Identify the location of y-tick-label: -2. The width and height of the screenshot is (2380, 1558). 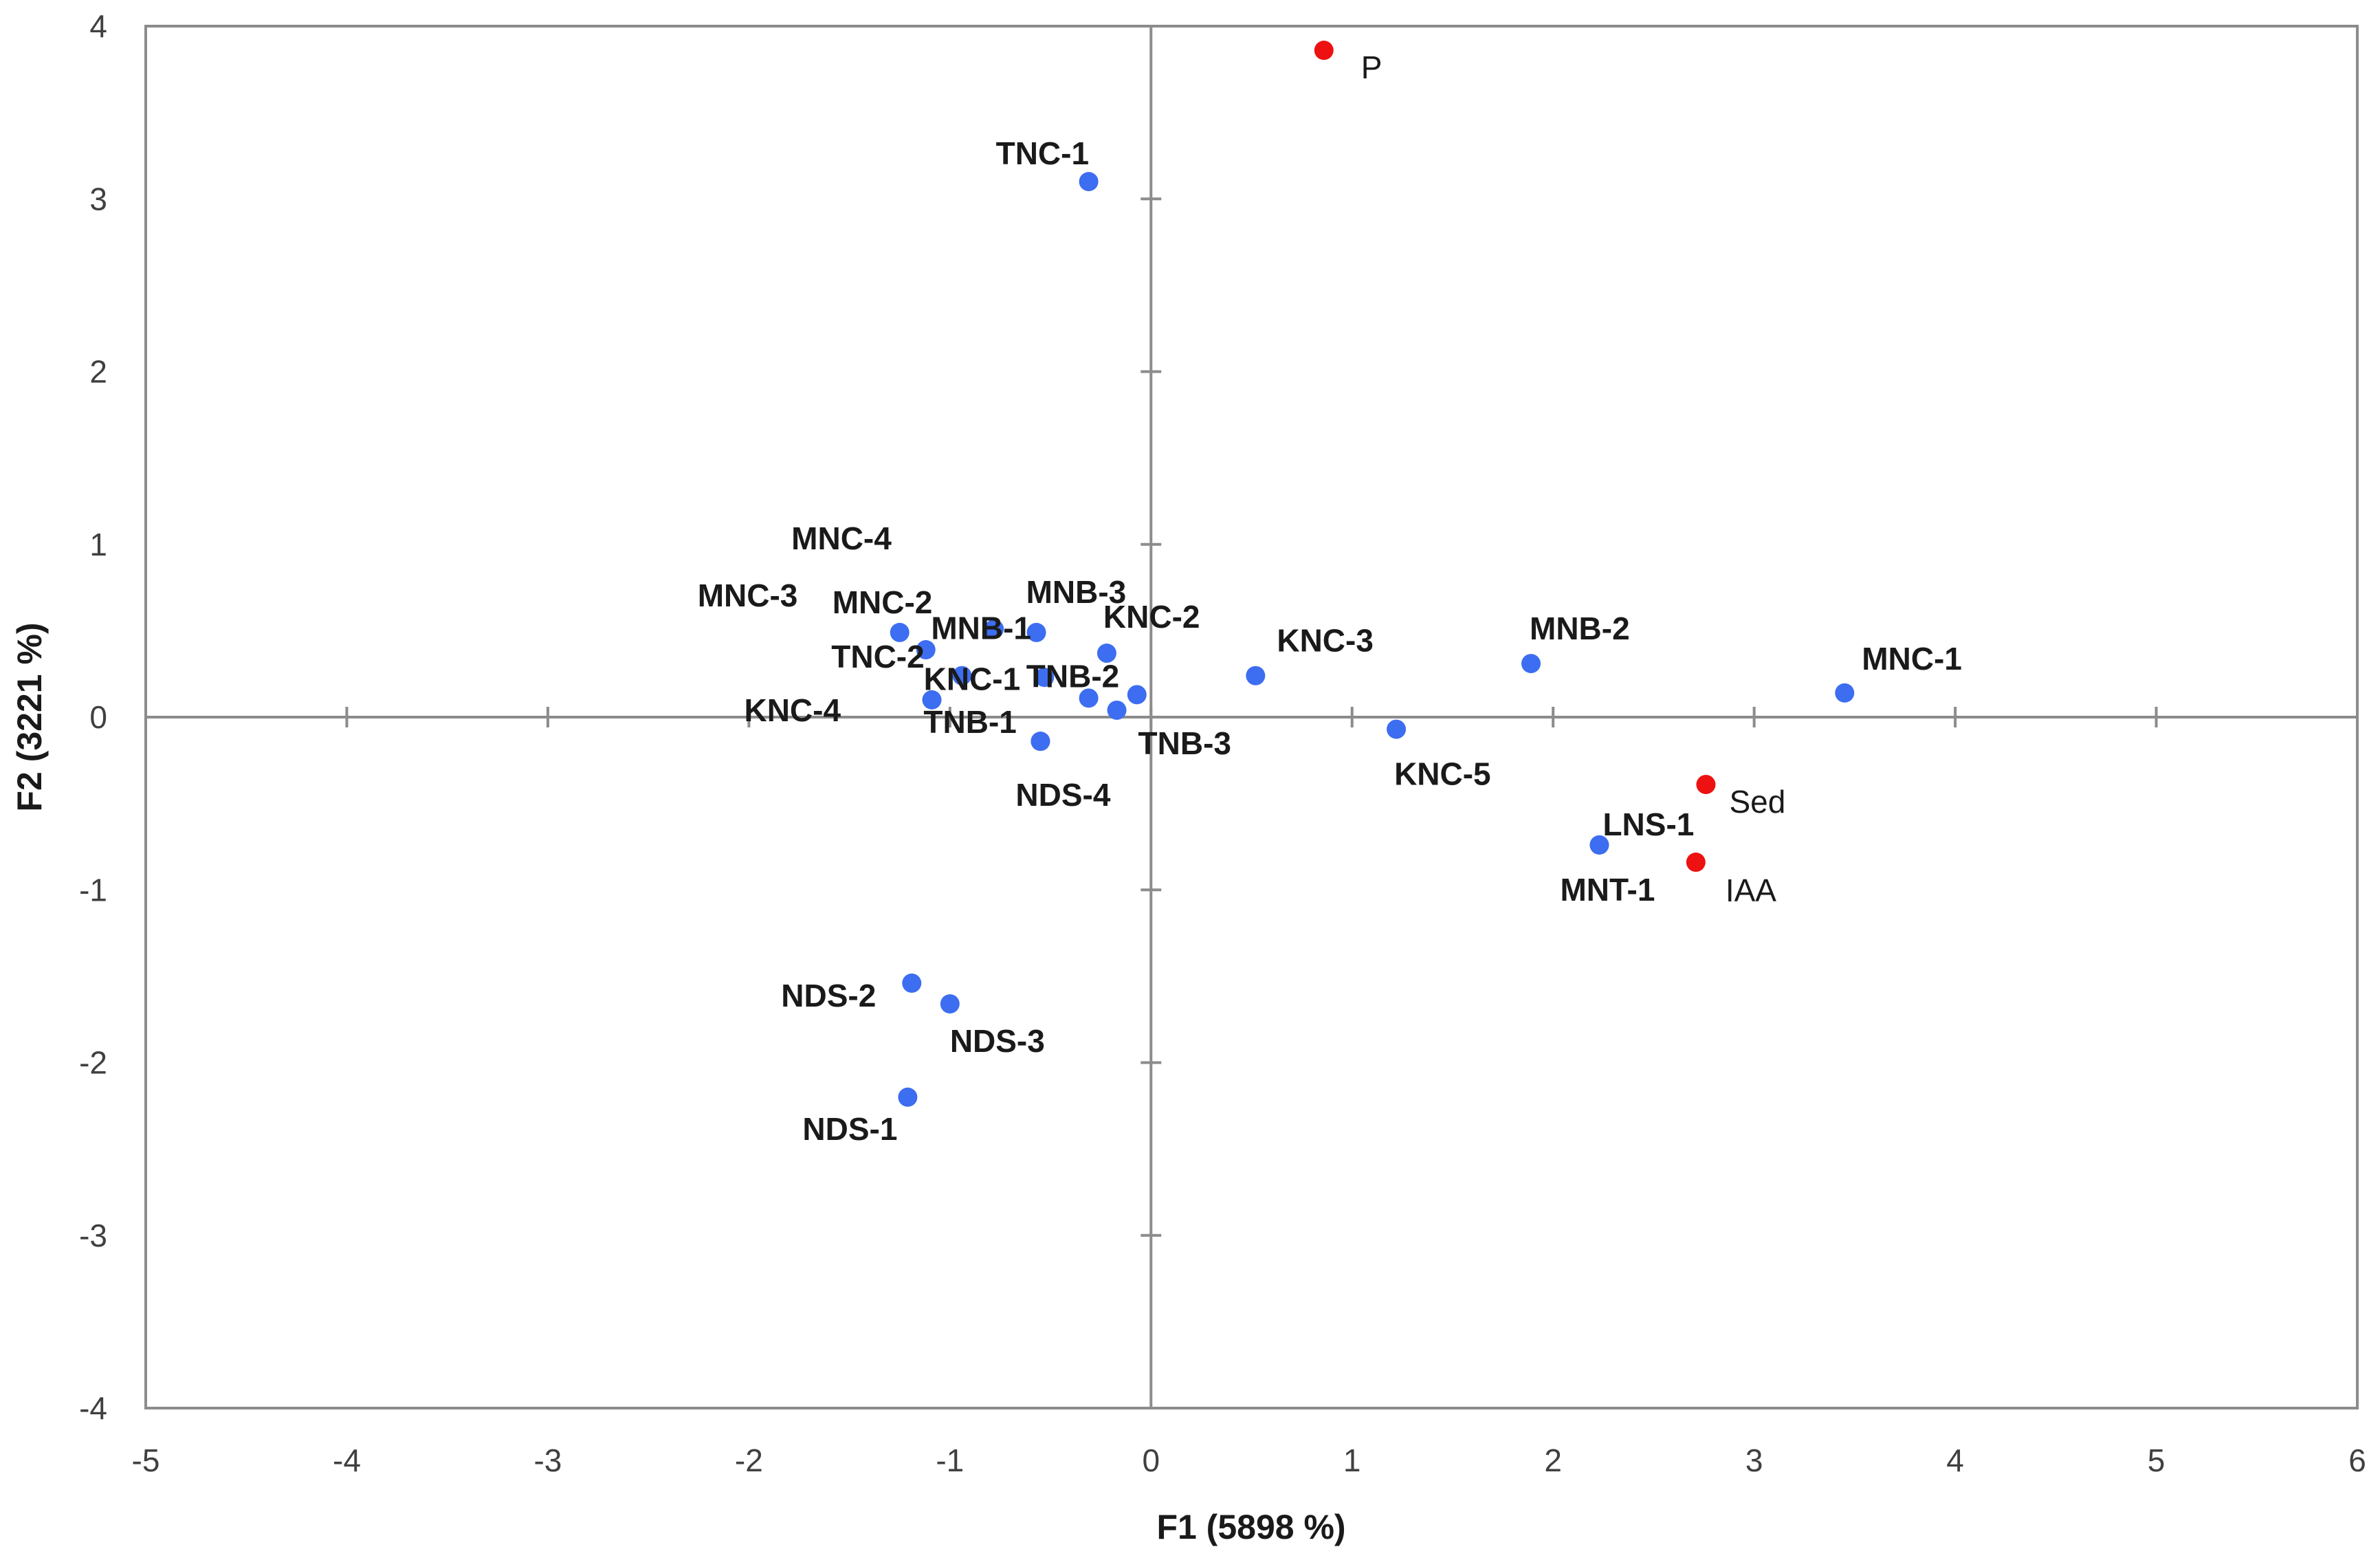
(93, 1063).